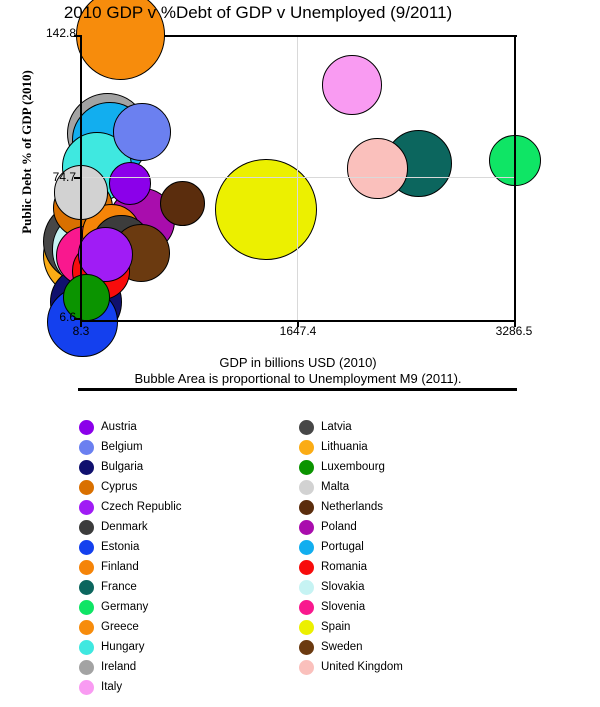 The height and width of the screenshot is (707, 600). Describe the element at coordinates (184, 647) in the screenshot. I see `legend-item-hungary: Hungary` at that location.